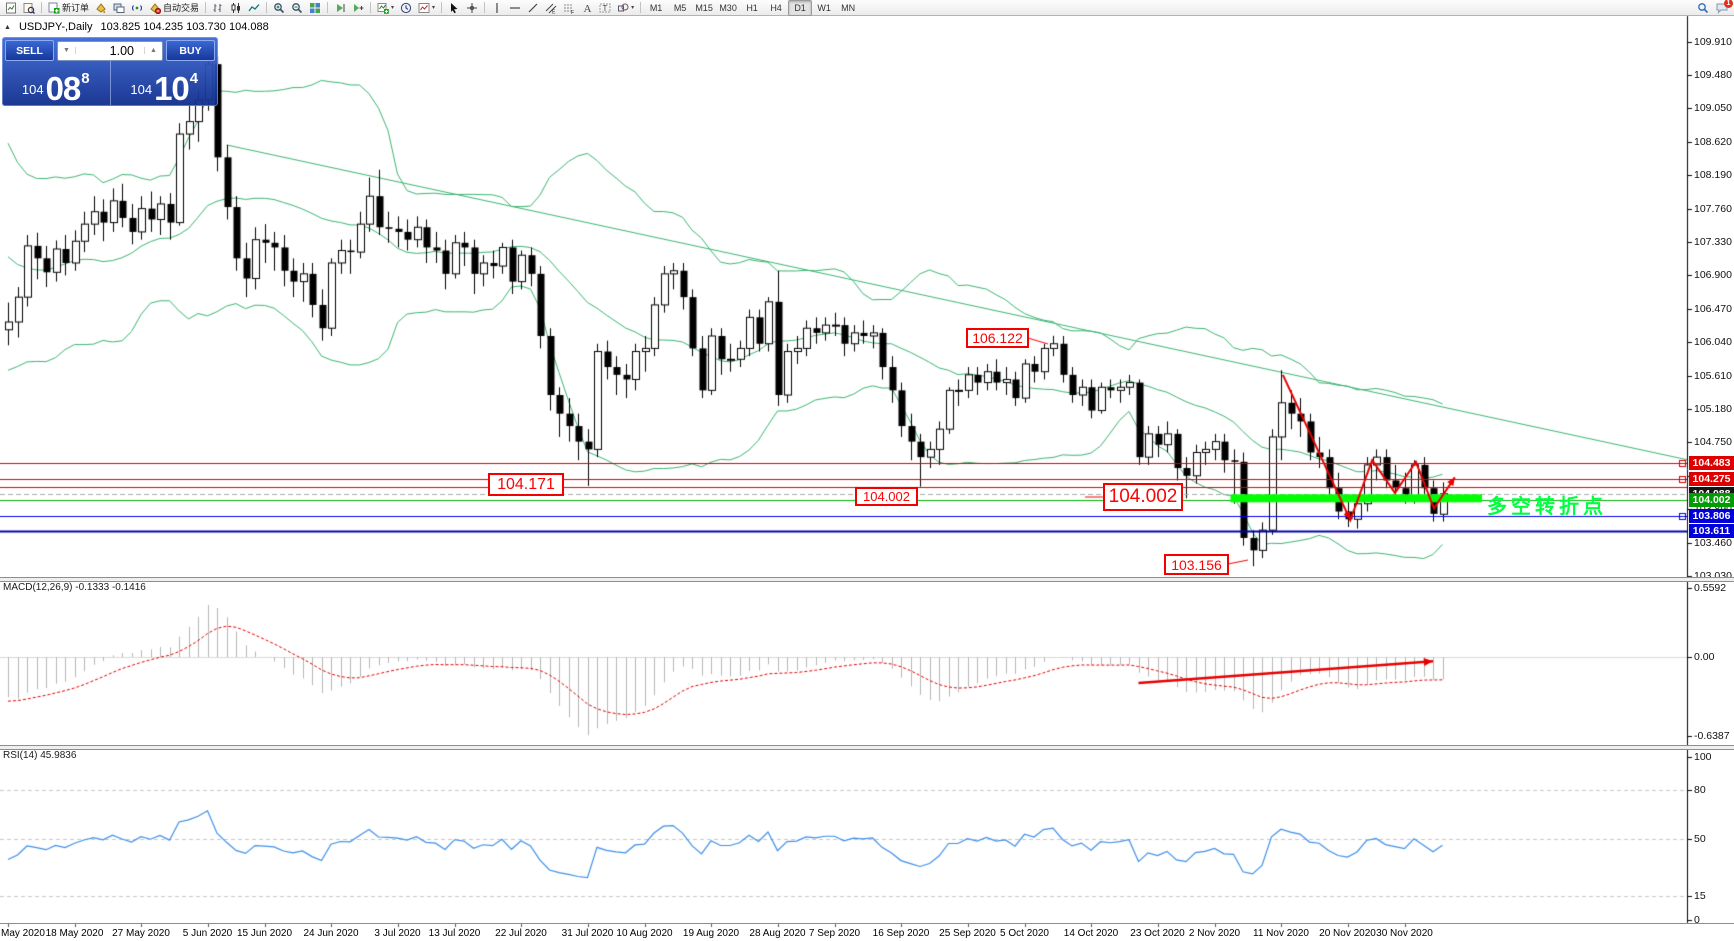  What do you see at coordinates (190, 50) in the screenshot?
I see `buy-button: BUY` at bounding box center [190, 50].